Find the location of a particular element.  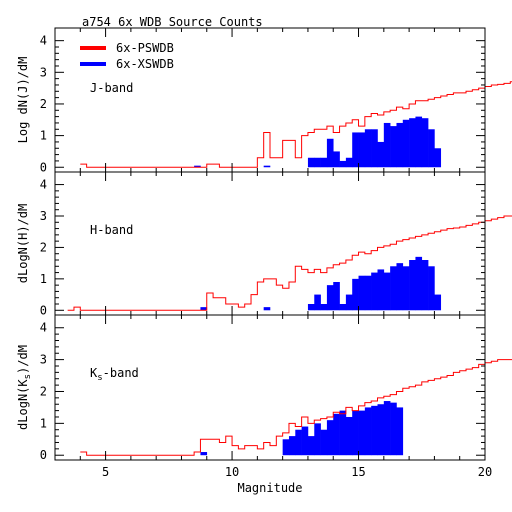

y-axis-label: dLogN(Ks)/dM is located at coordinates (24, 387).